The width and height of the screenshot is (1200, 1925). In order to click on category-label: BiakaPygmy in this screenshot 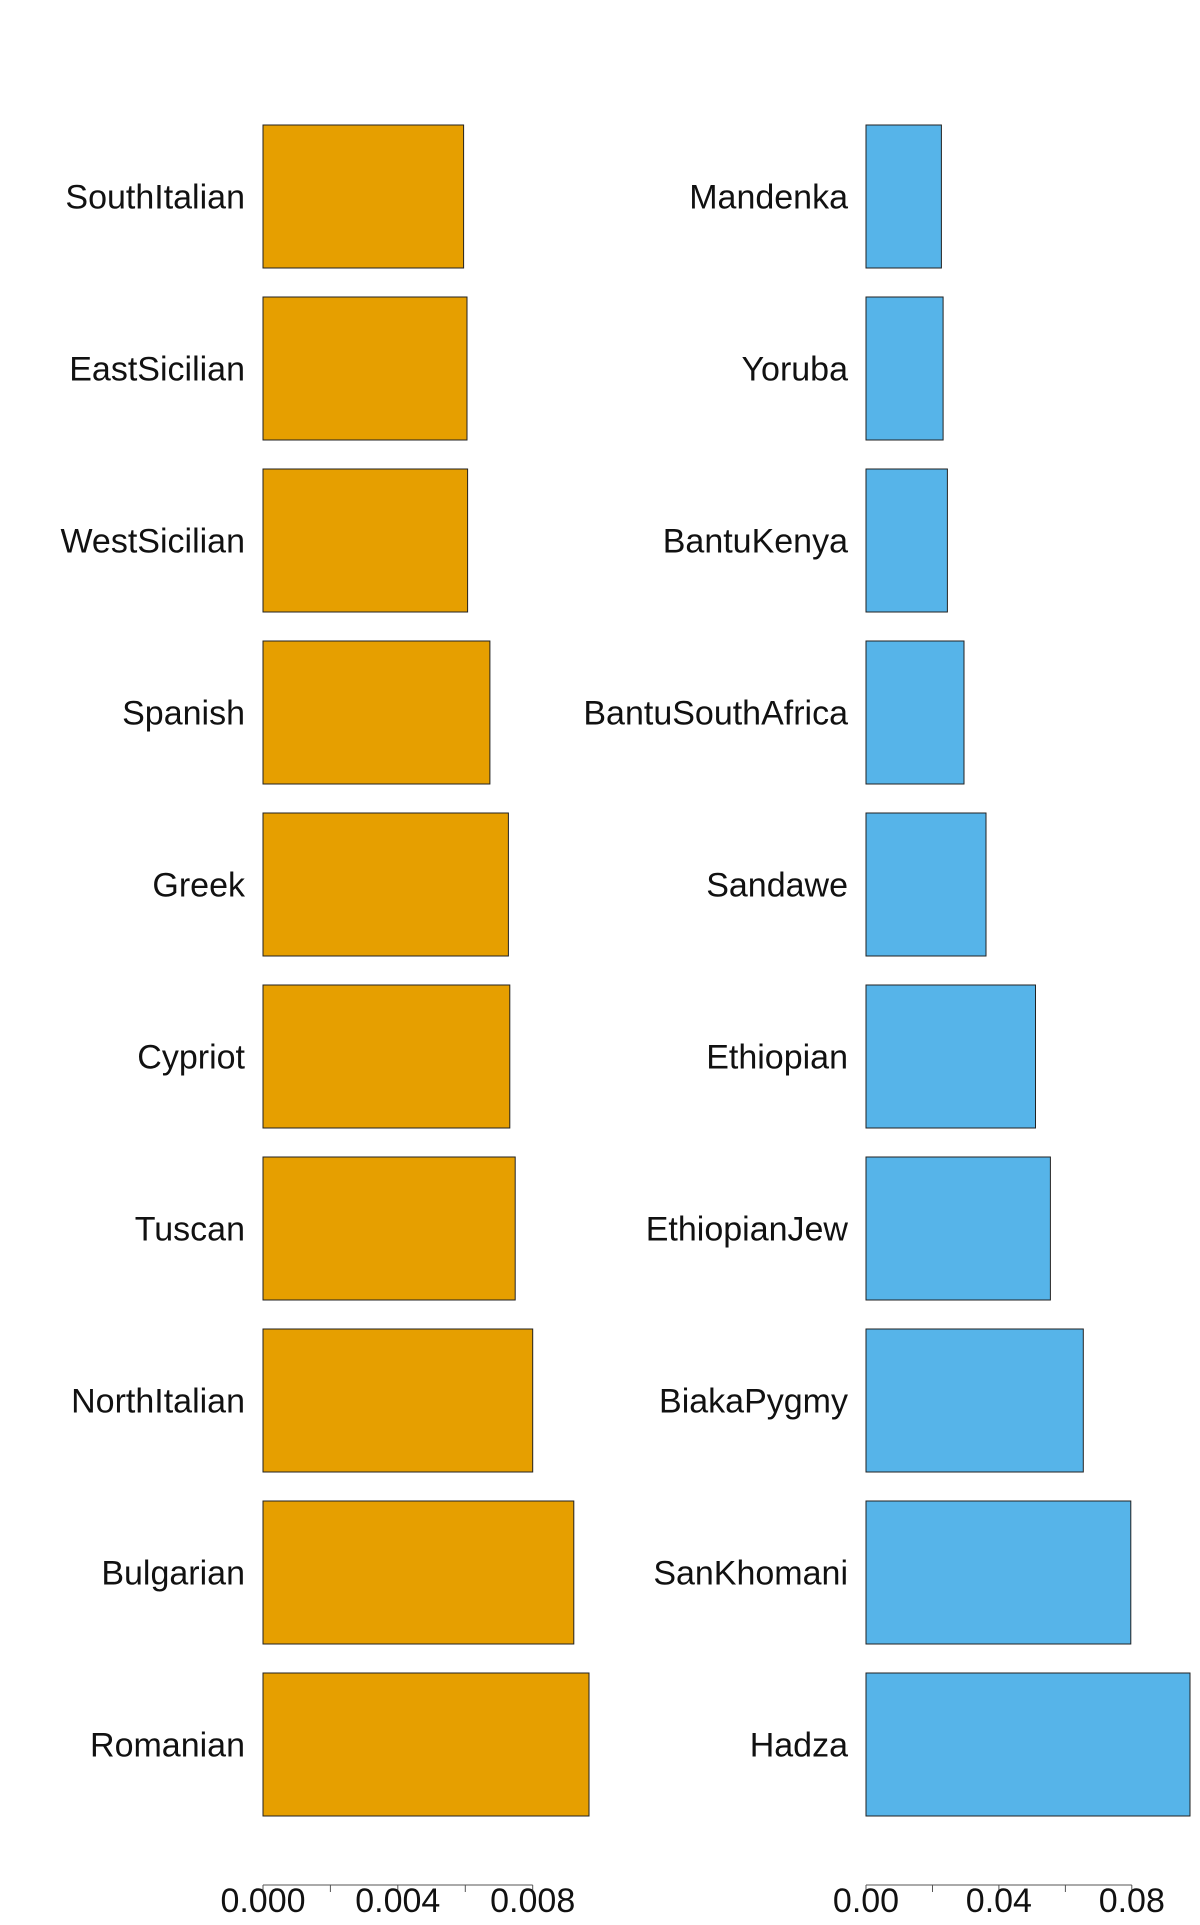, I will do `click(753, 1402)`.